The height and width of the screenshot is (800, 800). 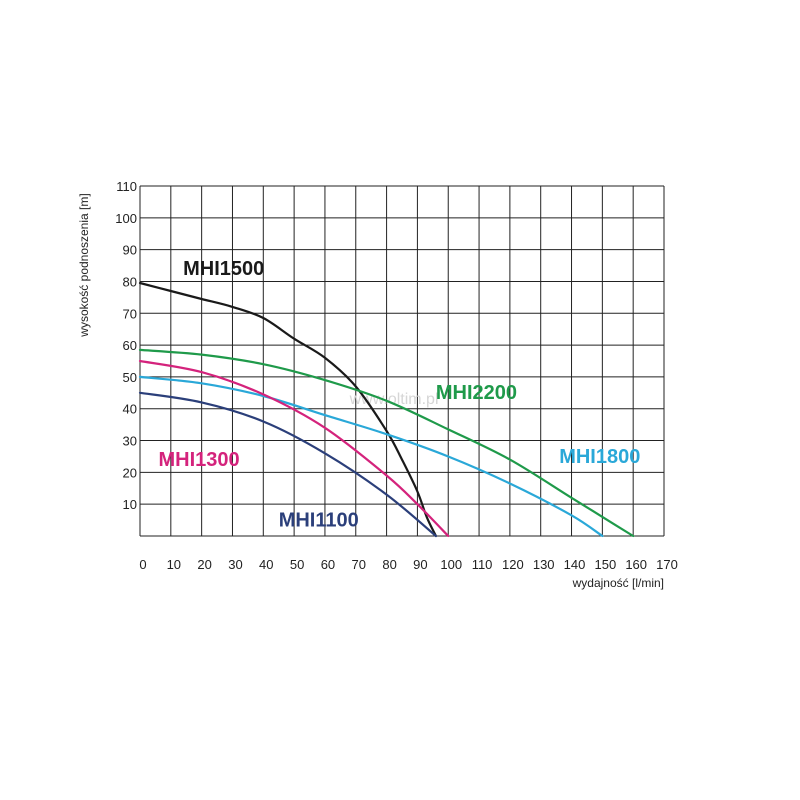 I want to click on series-line-mhi2200, so click(x=386, y=443).